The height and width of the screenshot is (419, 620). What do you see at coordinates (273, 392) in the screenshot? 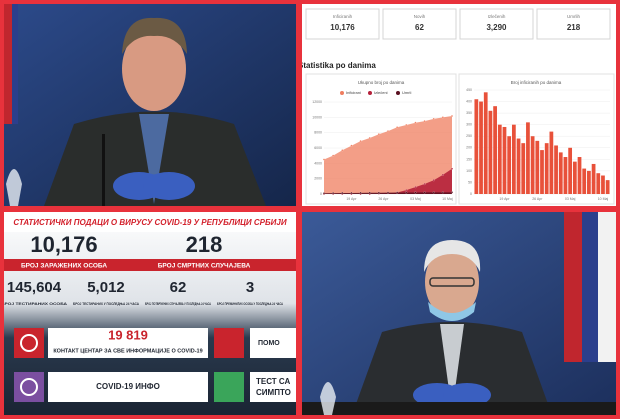
I see `test-text: СИМПТО` at bounding box center [273, 392].